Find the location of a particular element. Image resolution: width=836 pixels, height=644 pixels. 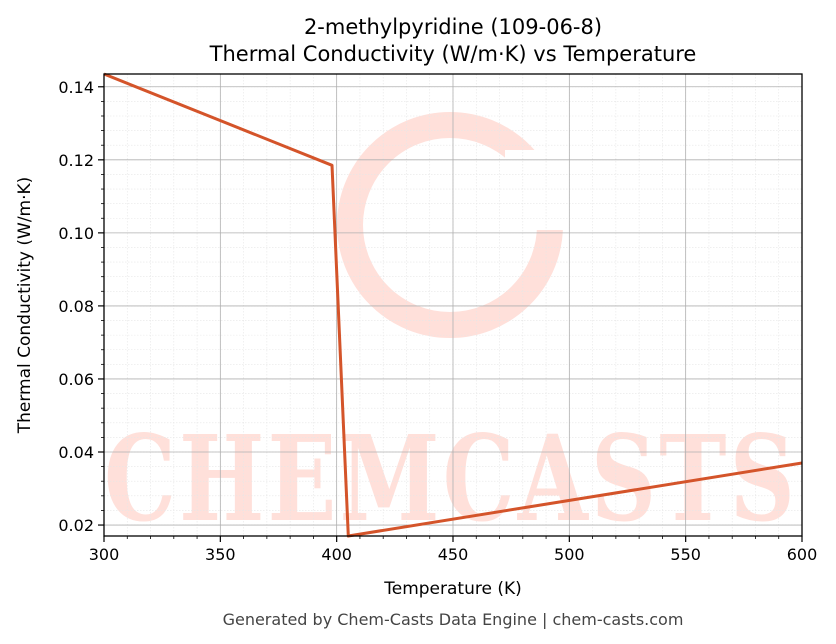

chart-title: 2-methylpyridine (109-06-8) is located at coordinates (453, 27).